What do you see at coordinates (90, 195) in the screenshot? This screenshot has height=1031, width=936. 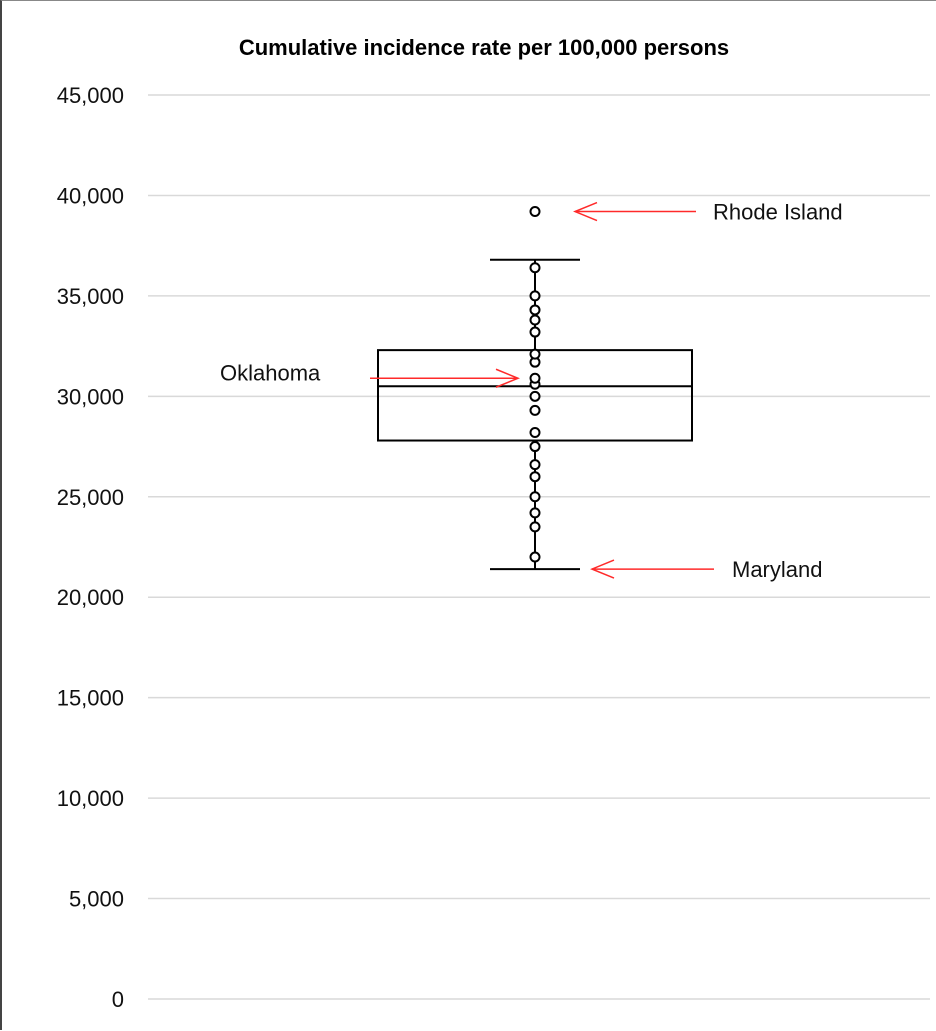 I see `y-tick-label: 40,000` at bounding box center [90, 195].